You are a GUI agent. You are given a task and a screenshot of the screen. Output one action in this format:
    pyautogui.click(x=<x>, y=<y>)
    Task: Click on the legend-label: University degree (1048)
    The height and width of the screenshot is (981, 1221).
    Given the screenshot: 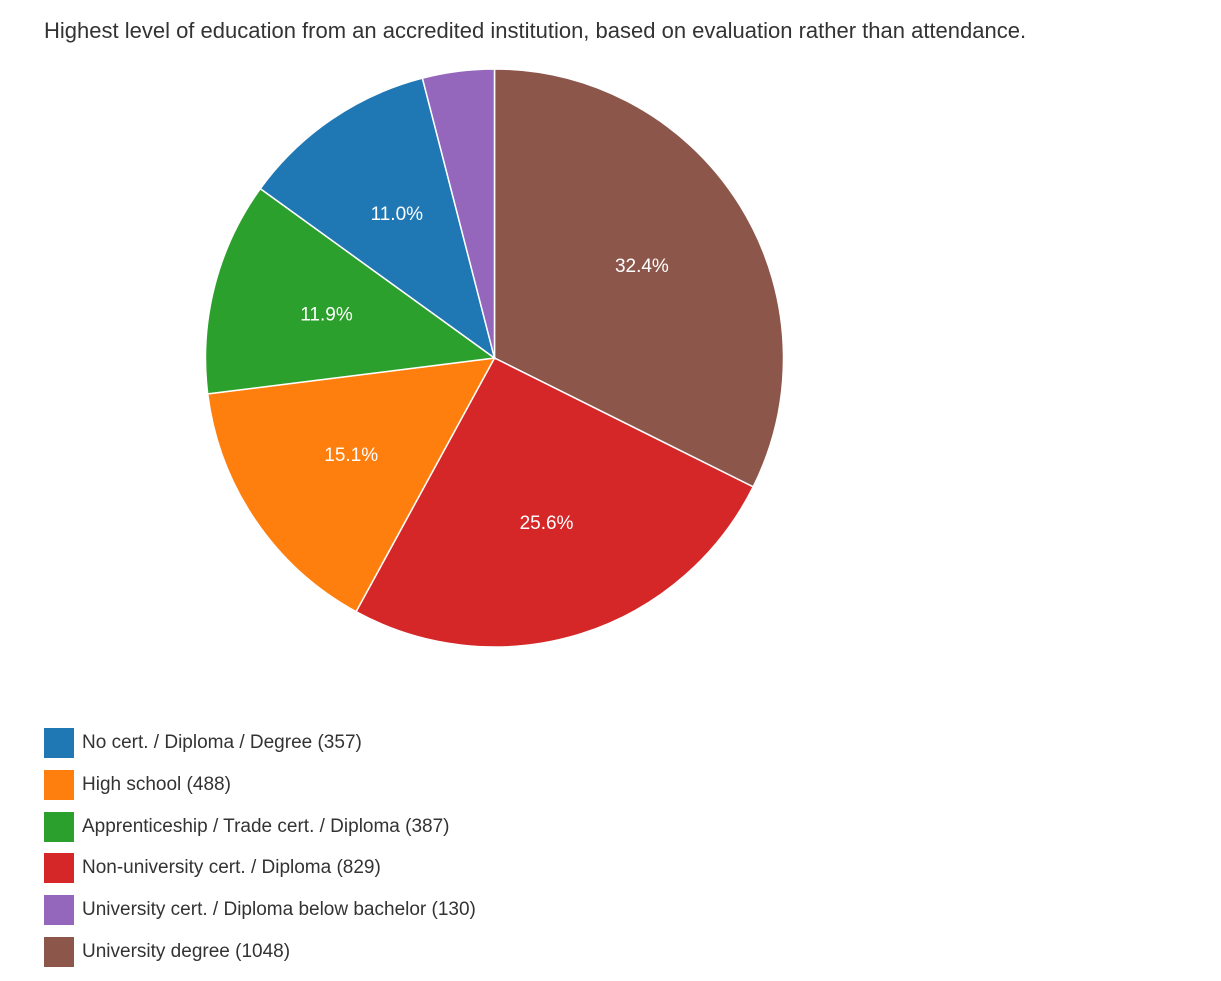 What is the action you would take?
    pyautogui.click(x=186, y=951)
    